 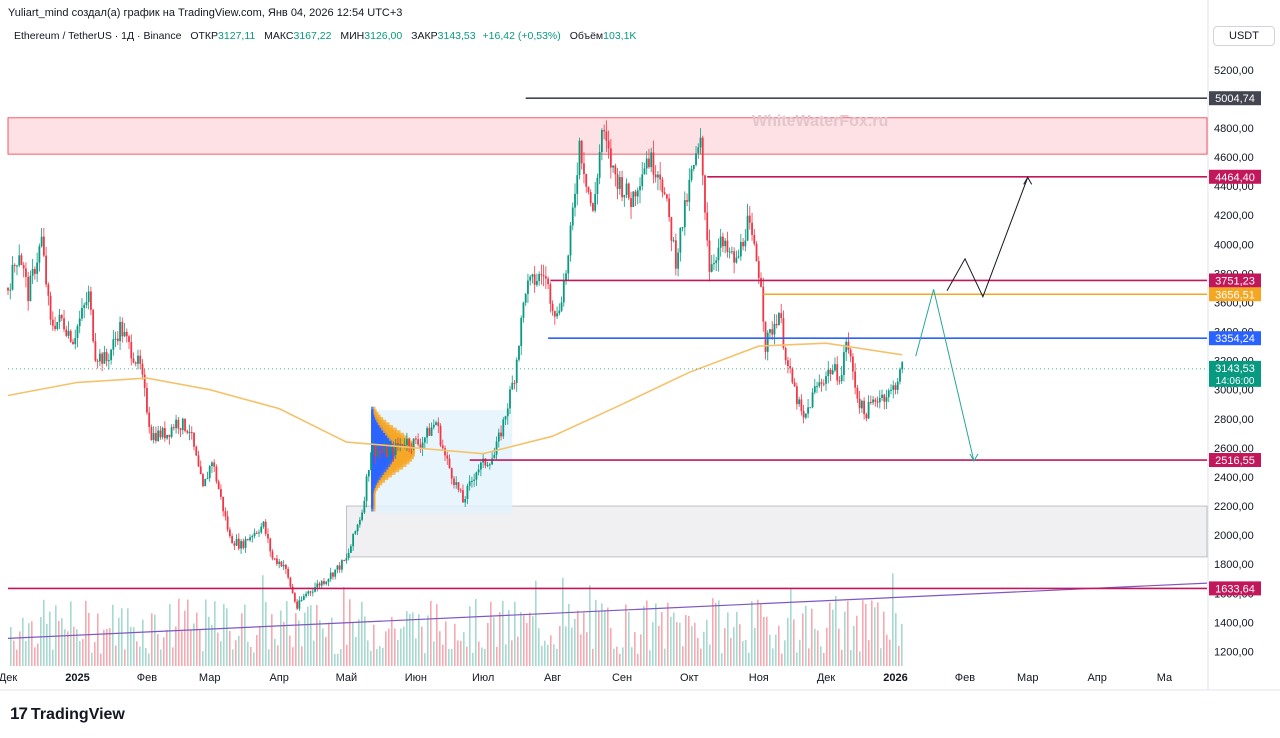 I want to click on level-3354-tag, so click(x=1235, y=338).